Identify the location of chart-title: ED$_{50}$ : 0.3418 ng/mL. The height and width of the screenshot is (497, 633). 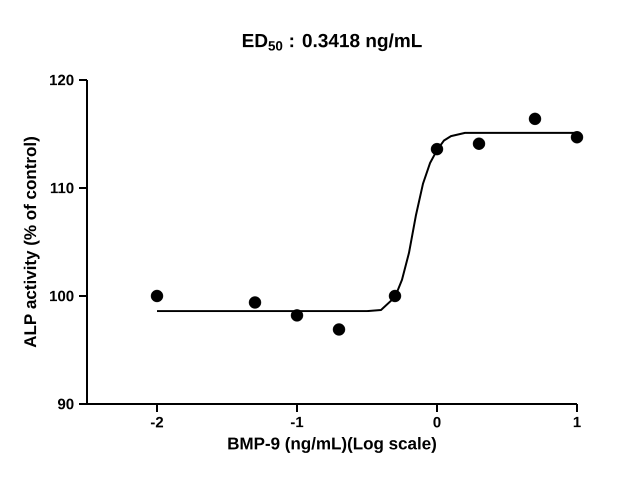
(332, 42).